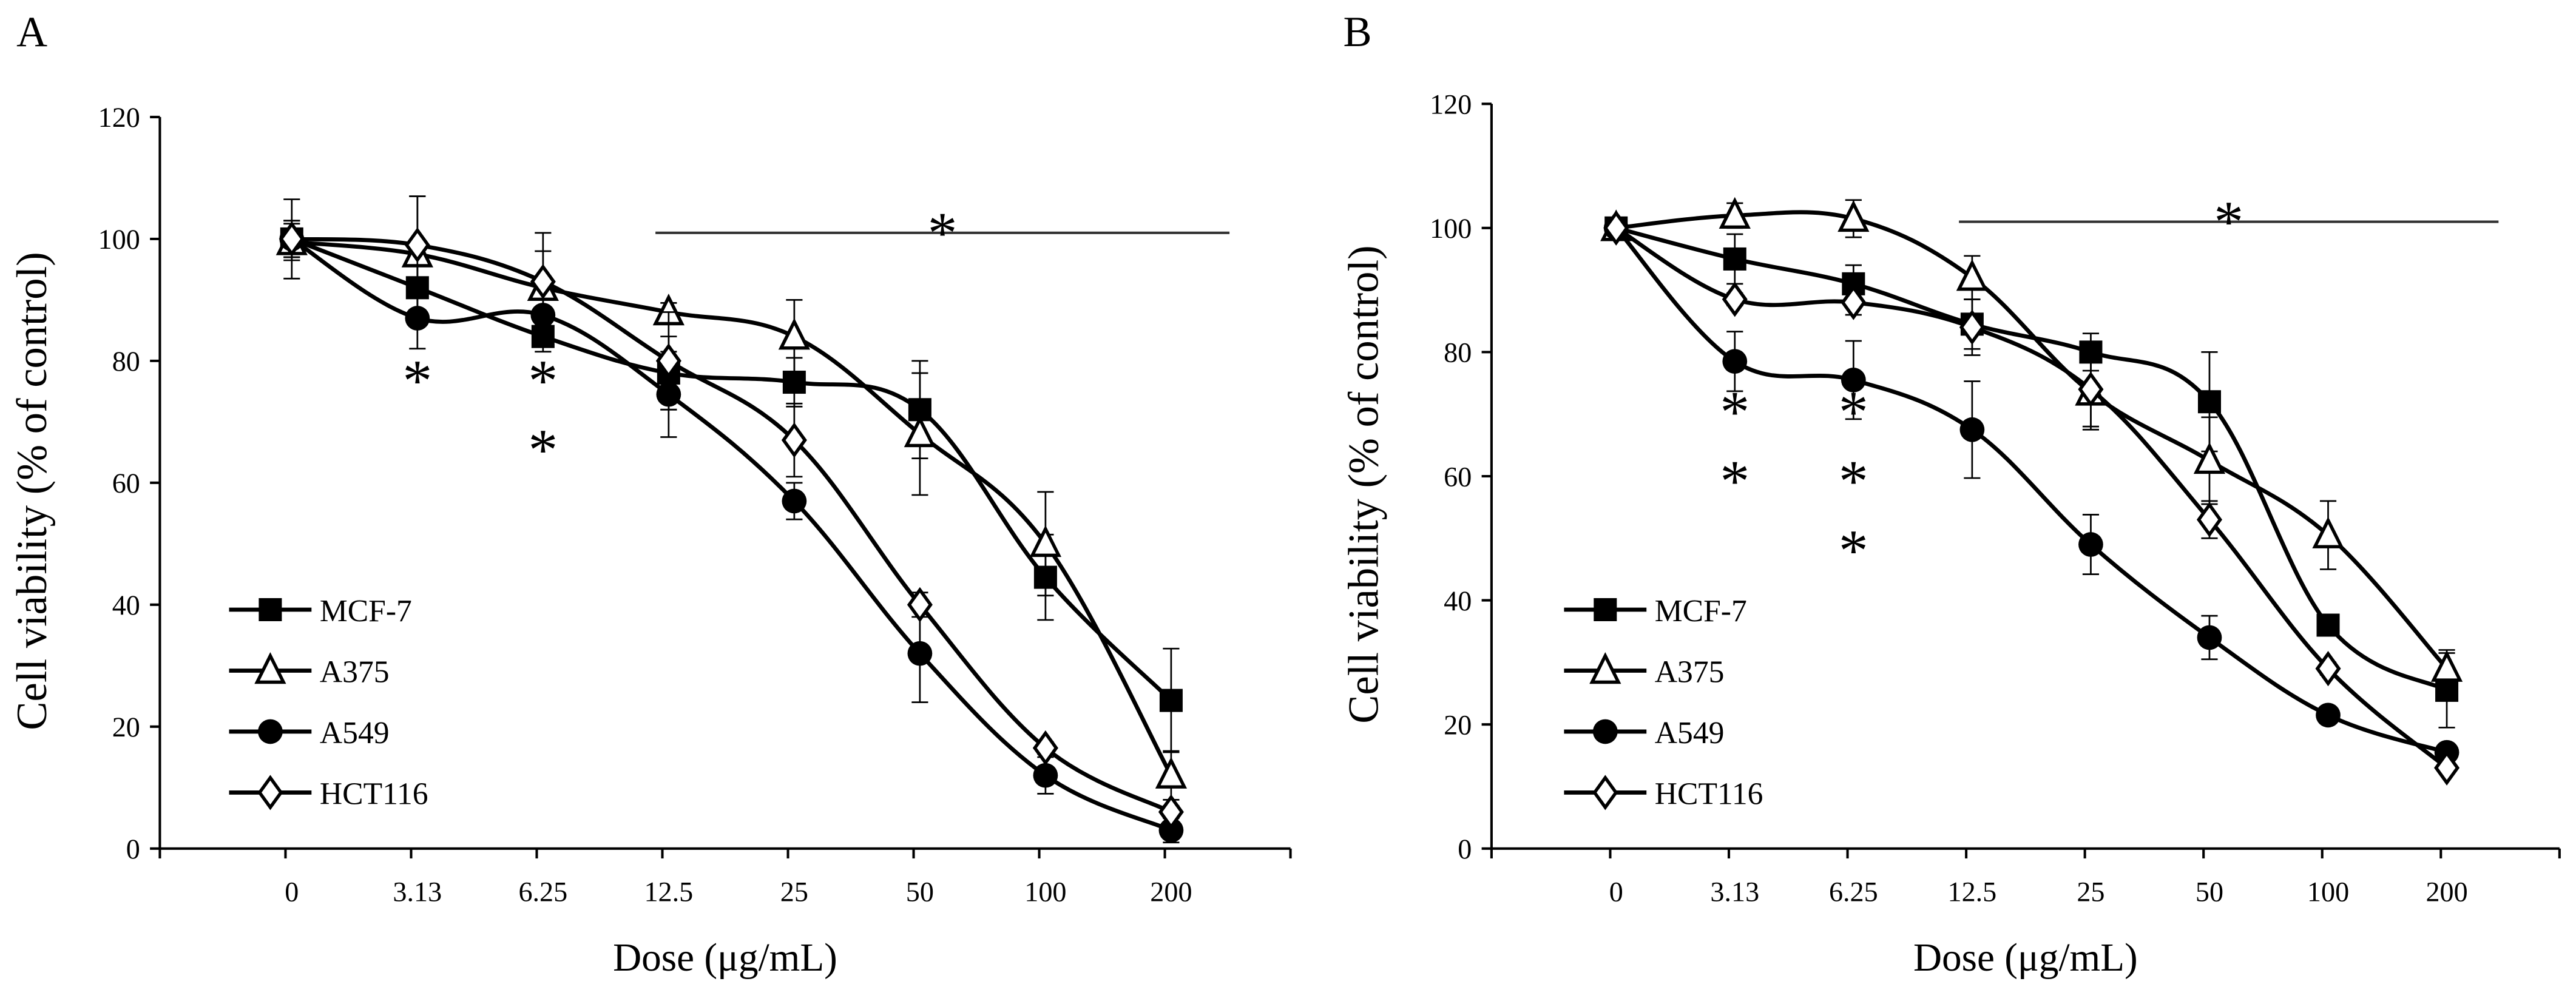  I want to click on significance-bar-asterisk: *, so click(2228, 222).